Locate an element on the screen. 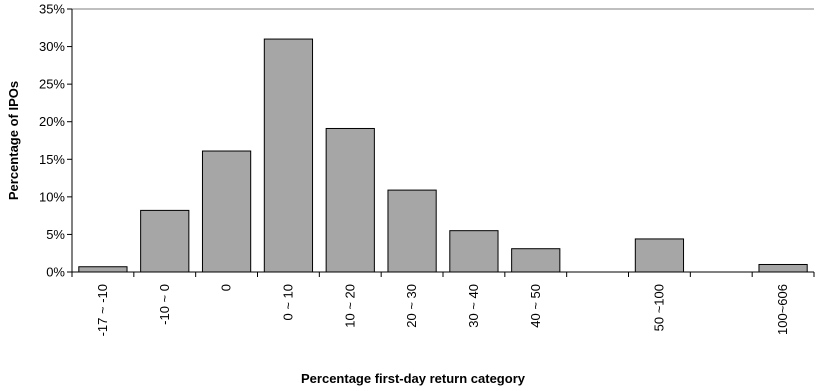 This screenshot has height=391, width=821. y-axis-title: Percentage of IPOs is located at coordinates (13, 140).